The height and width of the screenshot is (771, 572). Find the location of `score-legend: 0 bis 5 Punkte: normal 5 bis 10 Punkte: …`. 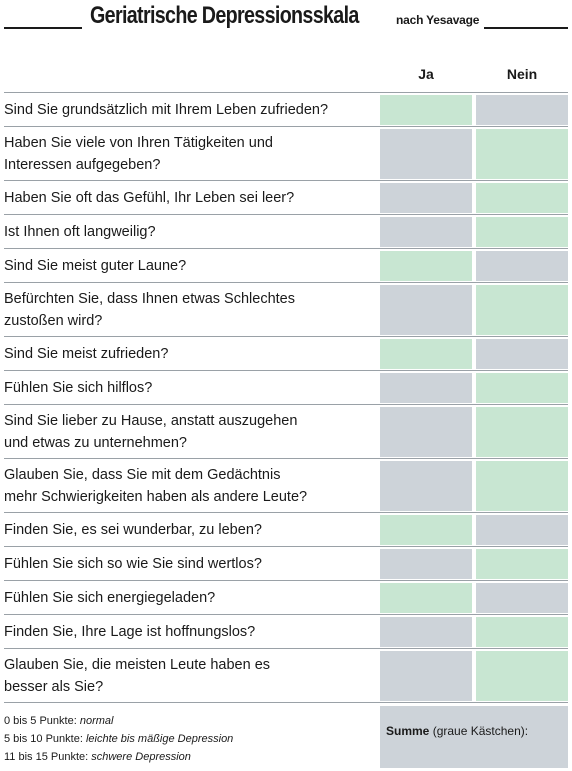

score-legend: 0 bis 5 Punkte: normal 5 bis 10 Punkte: … is located at coordinates (118, 739).